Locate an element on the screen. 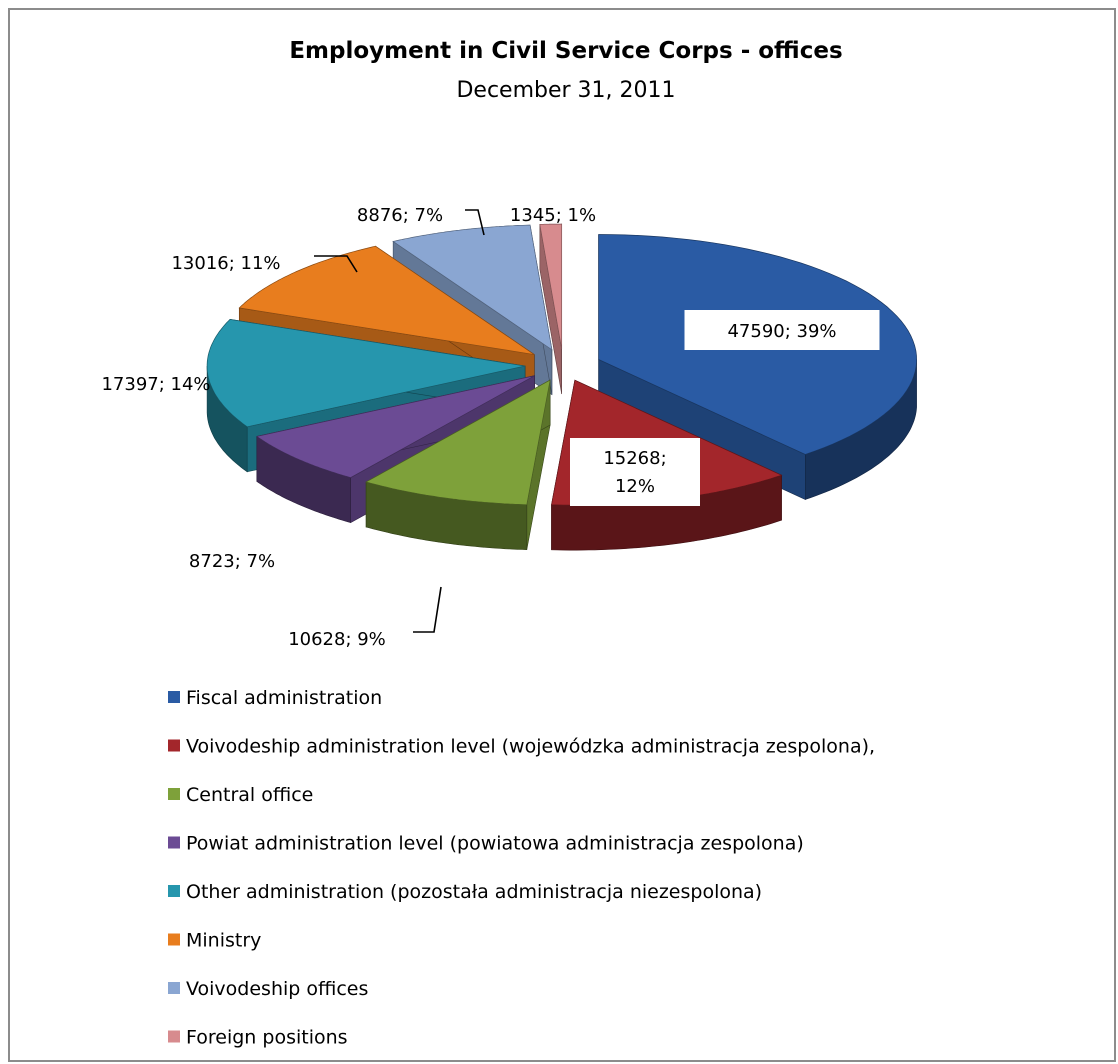 The height and width of the screenshot is (1064, 1118). data-label-text: 1345; 1% is located at coordinates (553, 215).